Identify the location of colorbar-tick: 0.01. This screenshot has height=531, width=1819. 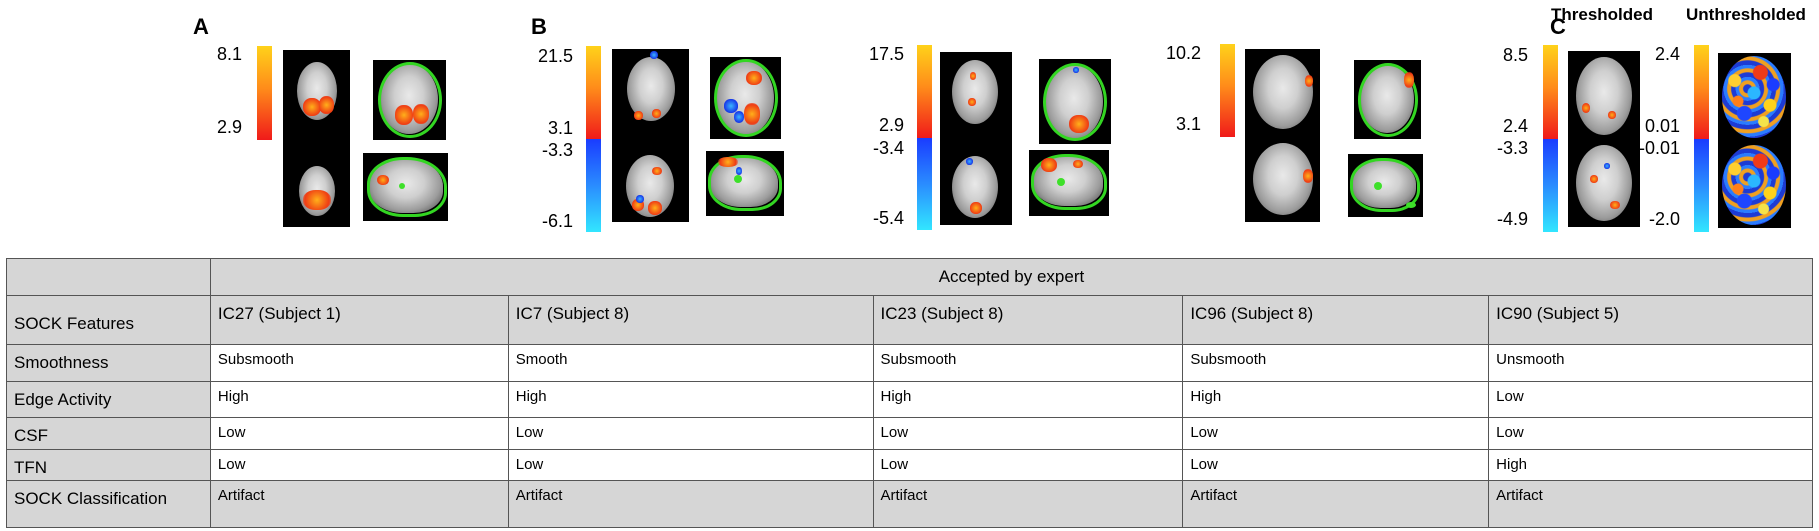
(1662, 126).